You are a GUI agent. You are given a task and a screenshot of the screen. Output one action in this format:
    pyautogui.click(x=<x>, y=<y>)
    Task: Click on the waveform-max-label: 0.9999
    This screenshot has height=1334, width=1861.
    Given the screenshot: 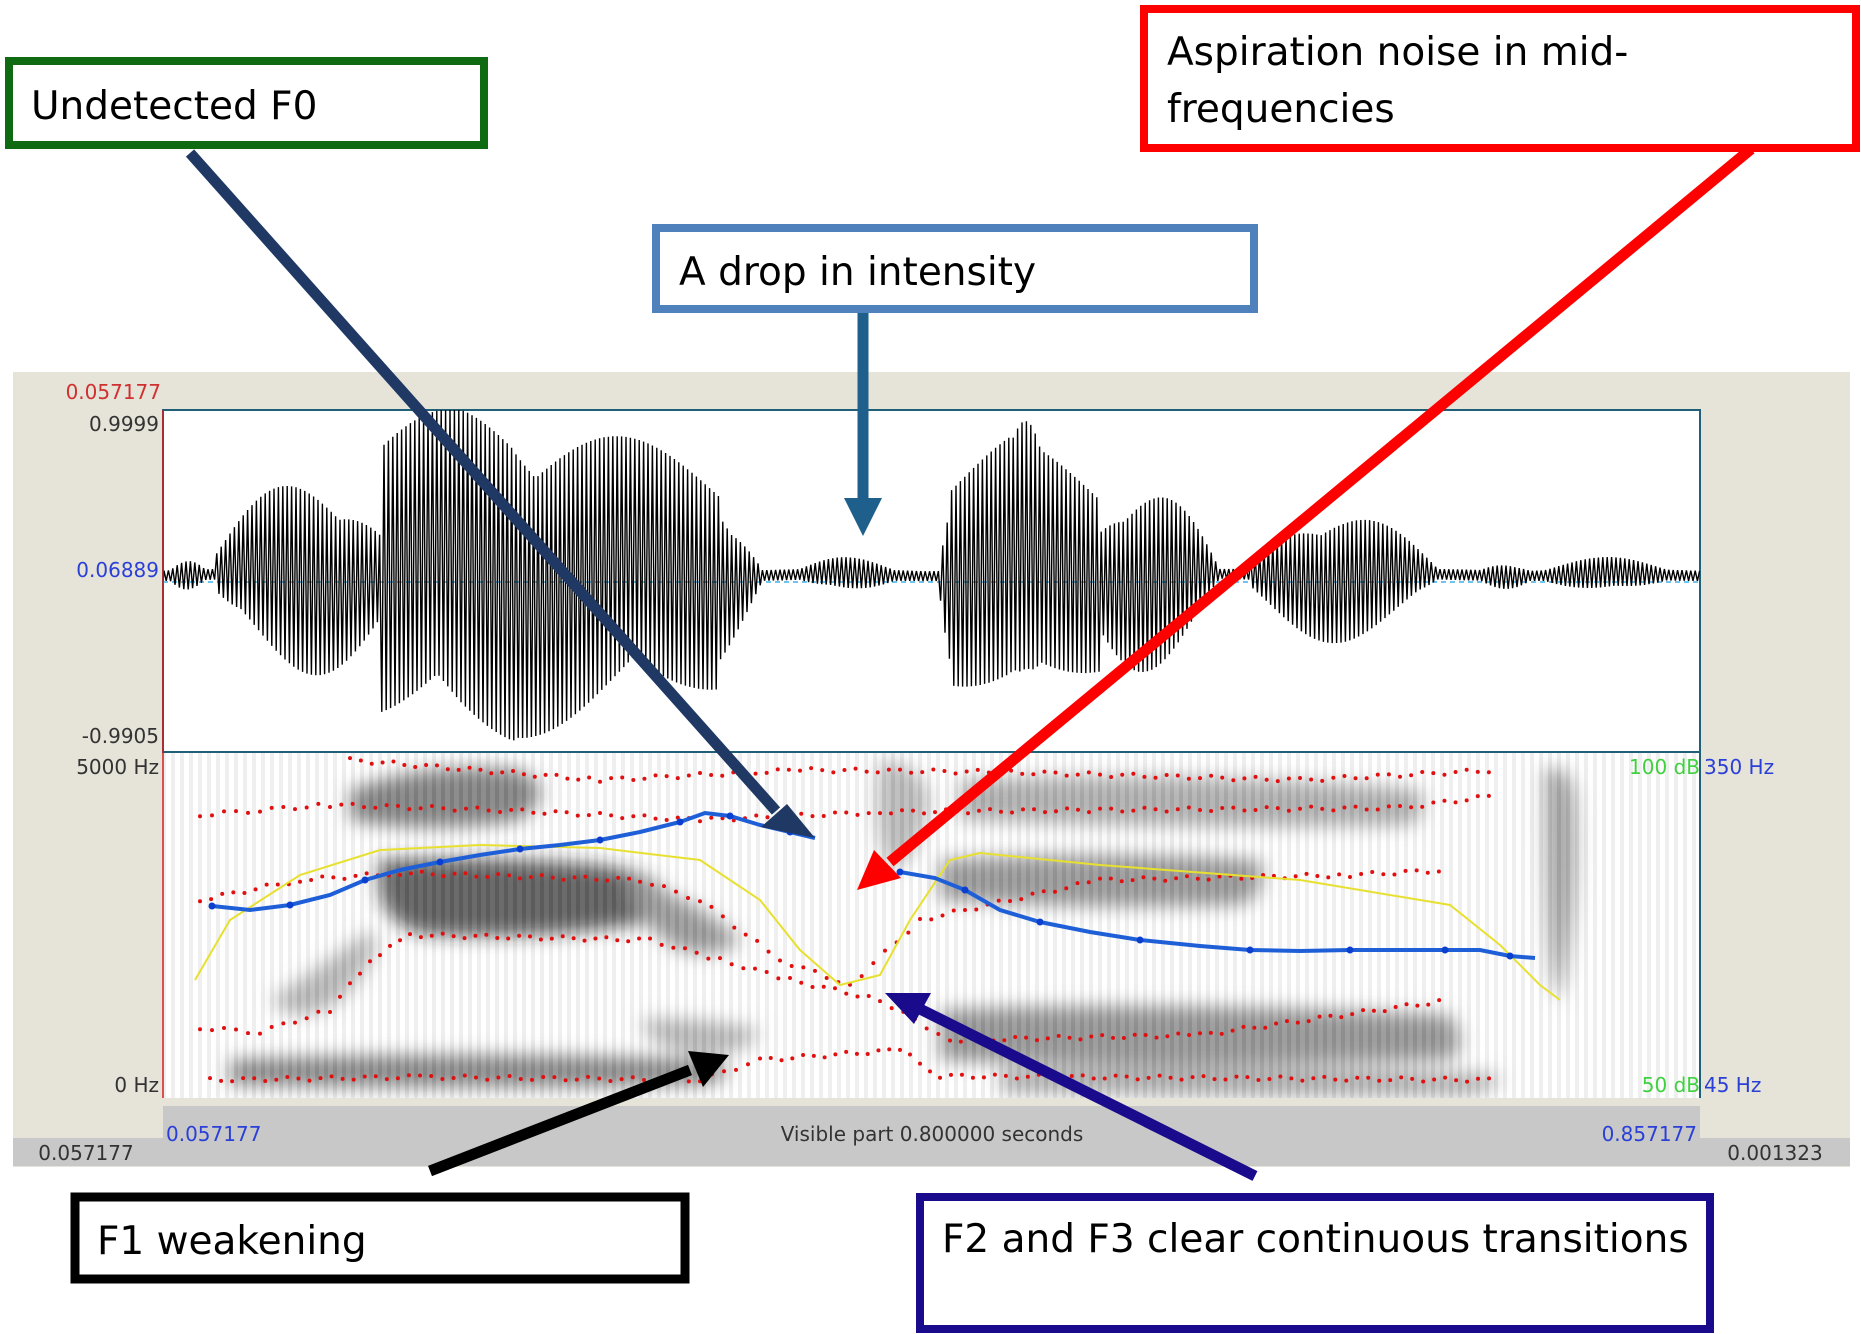 What is the action you would take?
    pyautogui.click(x=124, y=424)
    